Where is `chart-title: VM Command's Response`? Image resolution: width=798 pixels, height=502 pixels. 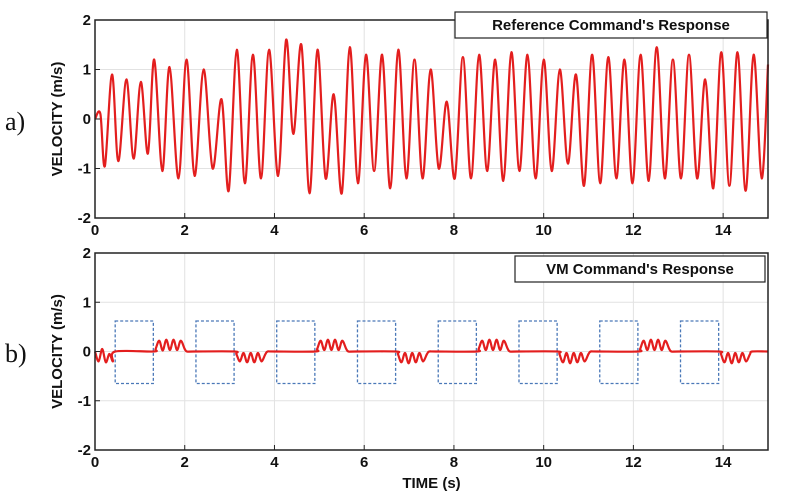
chart-title: VM Command's Response is located at coordinates (640, 269).